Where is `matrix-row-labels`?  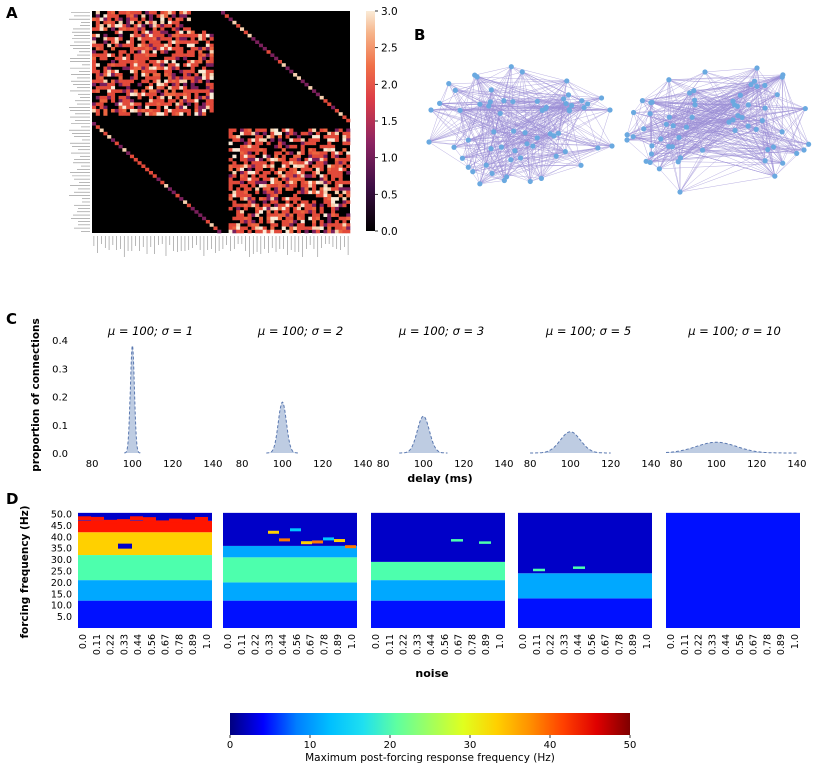 matrix-row-labels is located at coordinates (79, 122).